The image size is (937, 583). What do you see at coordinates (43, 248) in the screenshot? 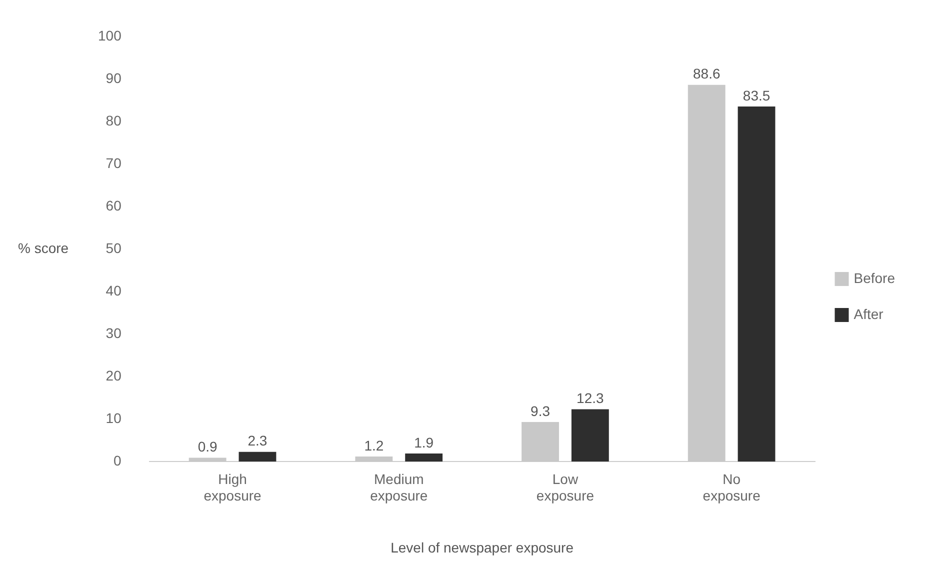
I see `y-axis-title: % score` at bounding box center [43, 248].